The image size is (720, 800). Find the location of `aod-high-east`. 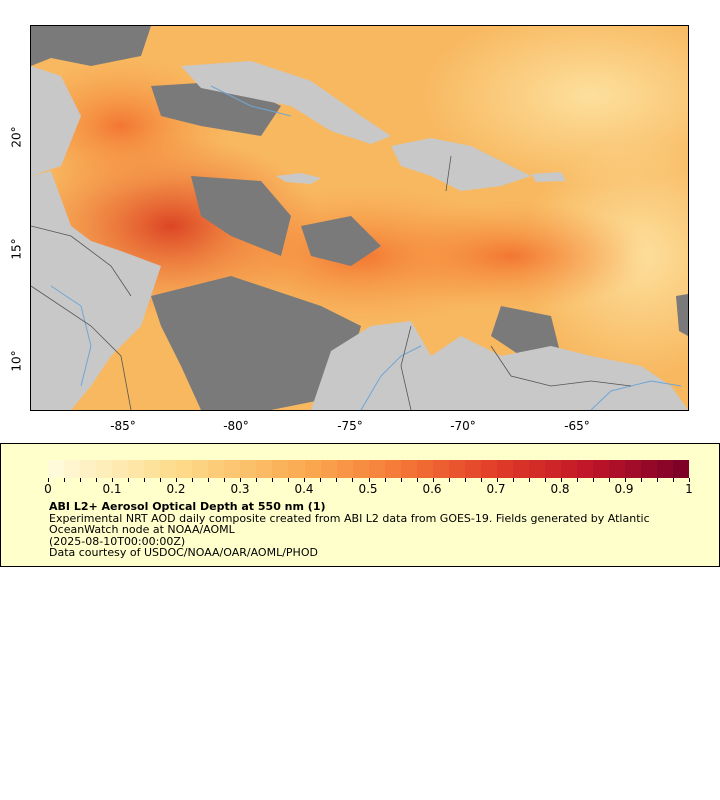

aod-high-east is located at coordinates (511, 256).